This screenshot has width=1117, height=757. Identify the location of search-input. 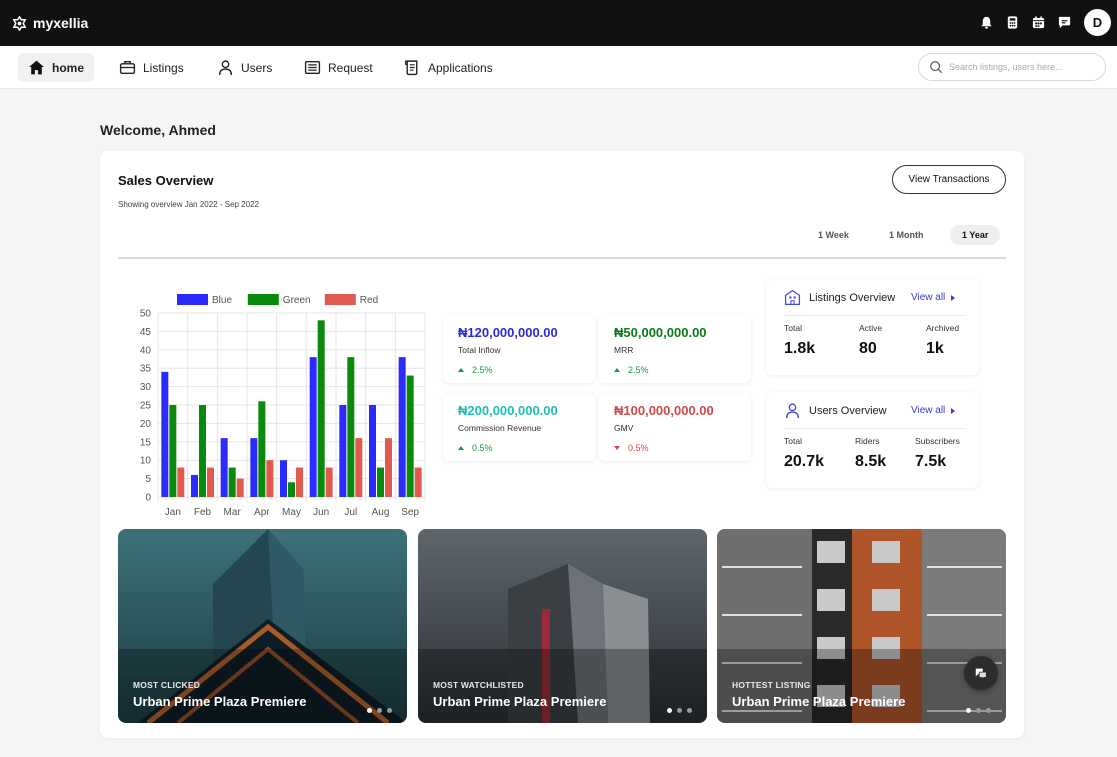
(1024, 67).